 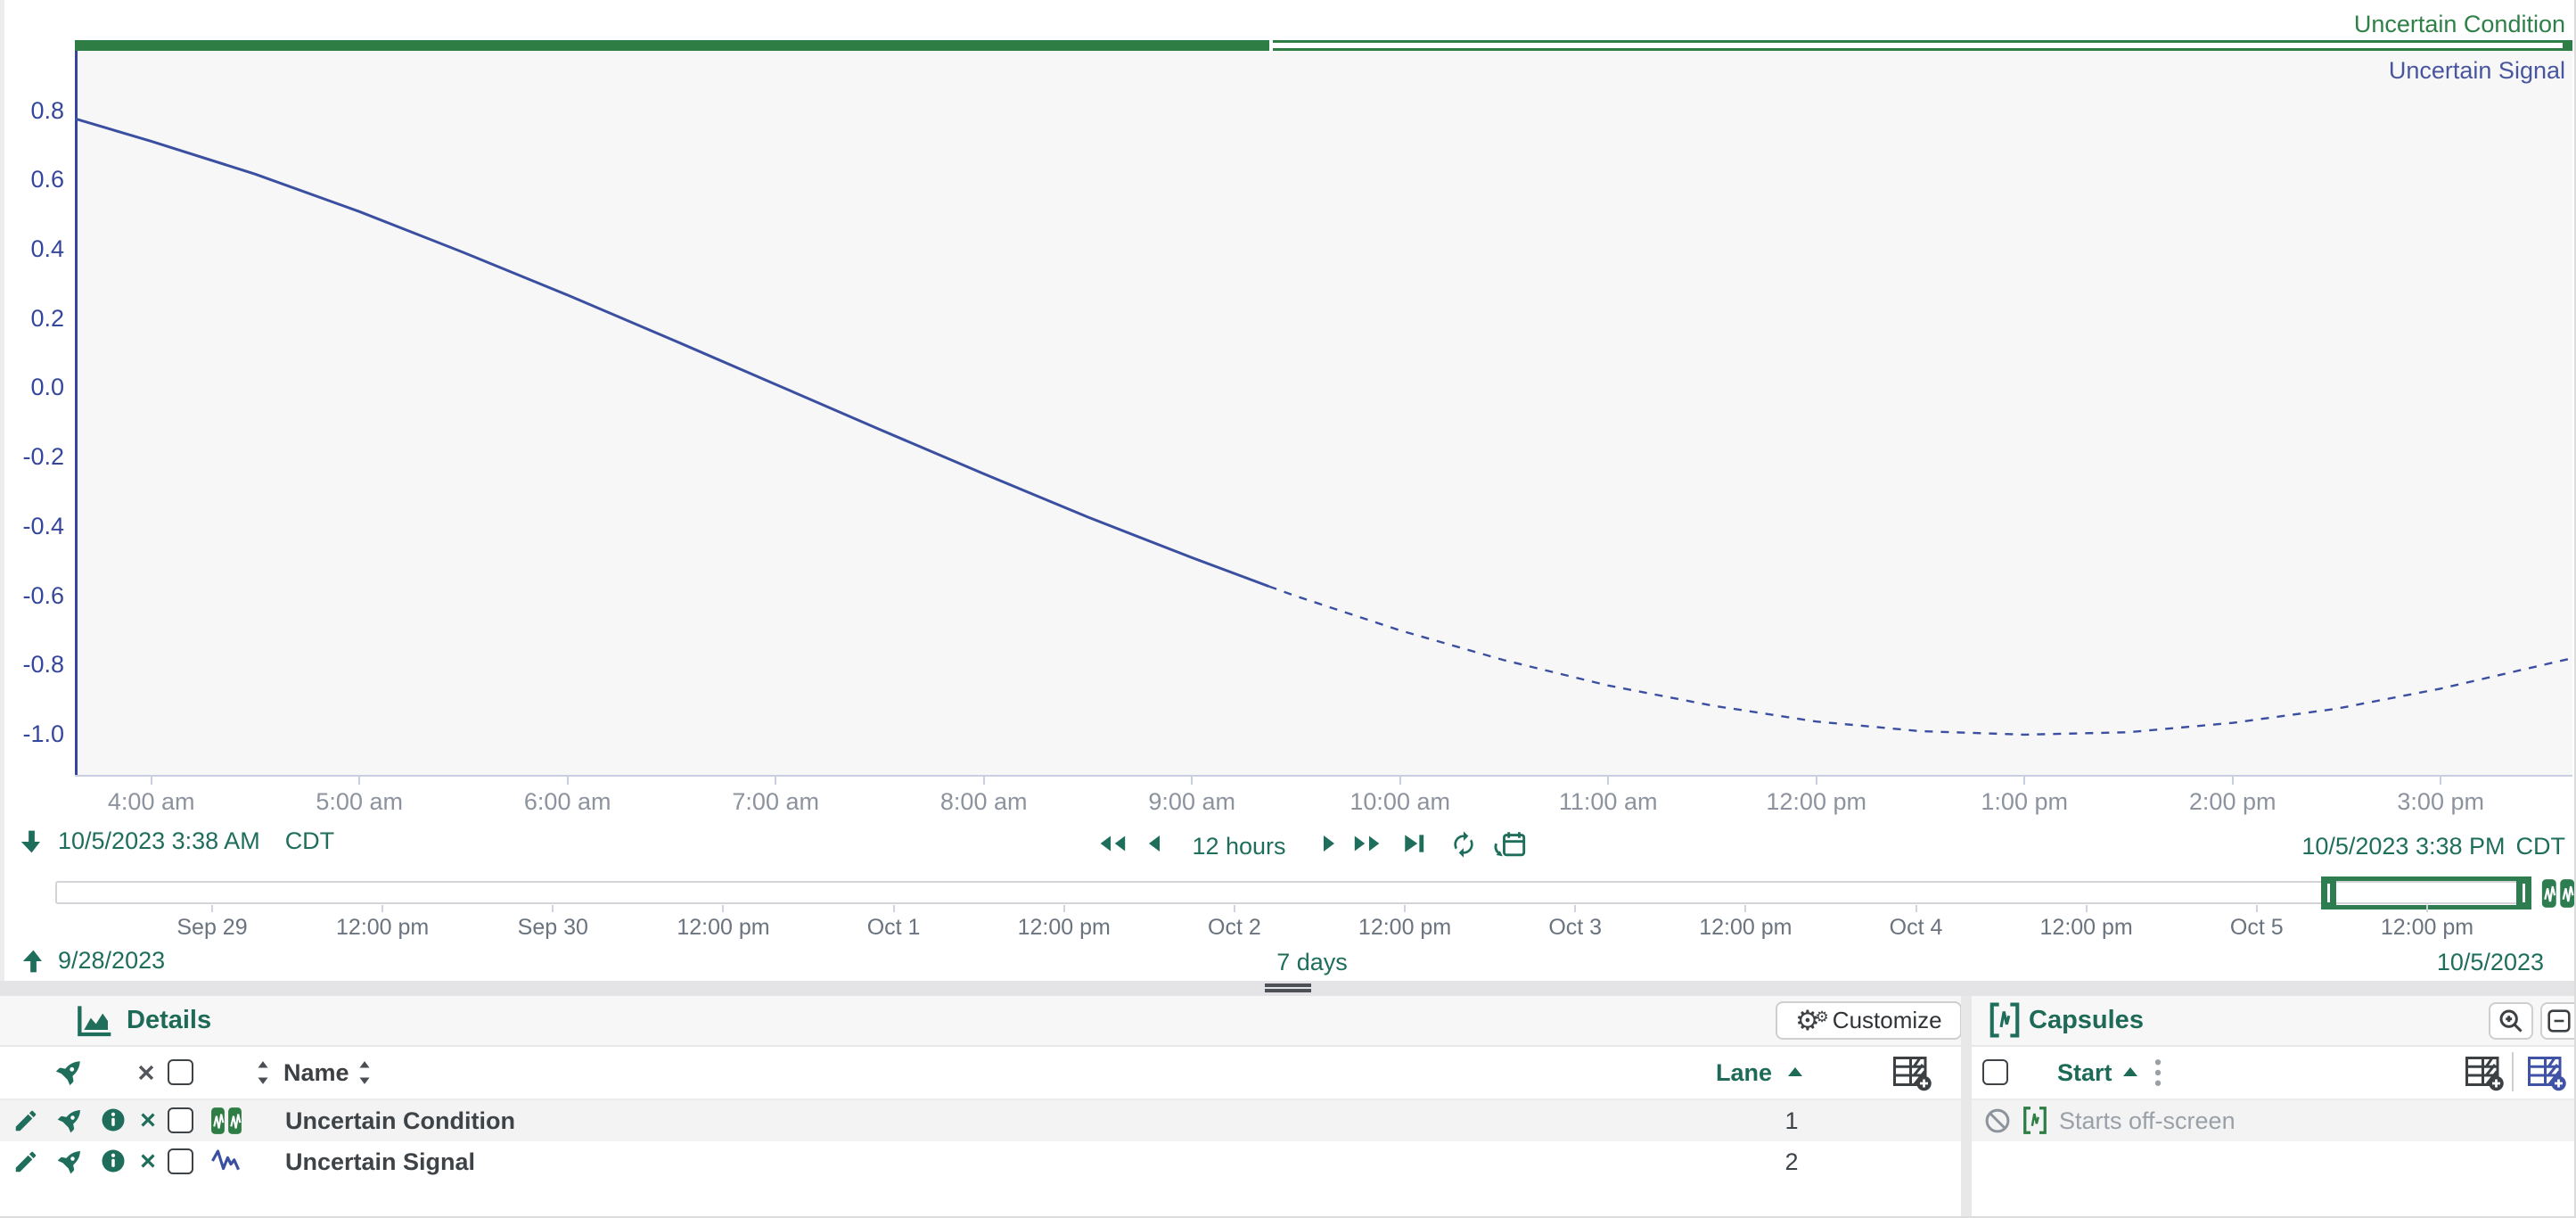 I want to click on panel-splitter, so click(x=1288, y=989).